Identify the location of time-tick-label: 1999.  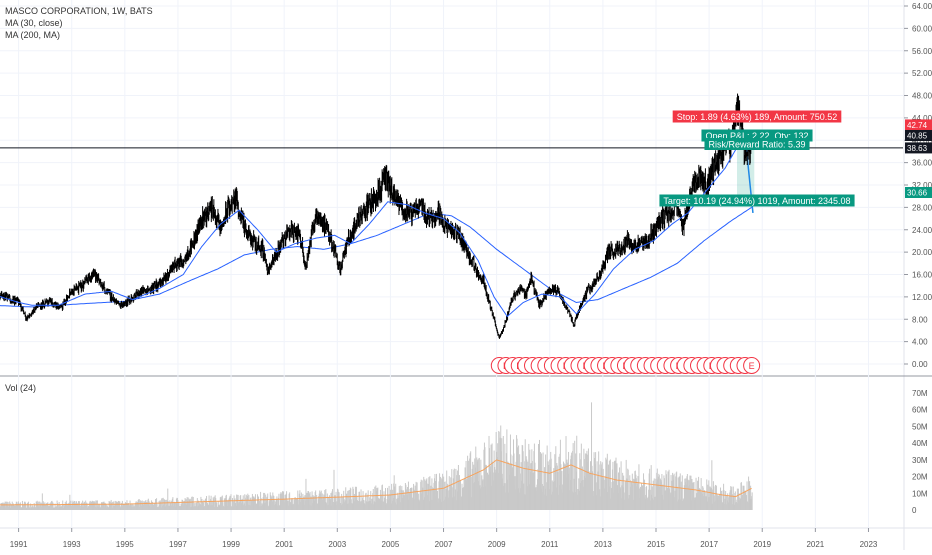
(231, 544).